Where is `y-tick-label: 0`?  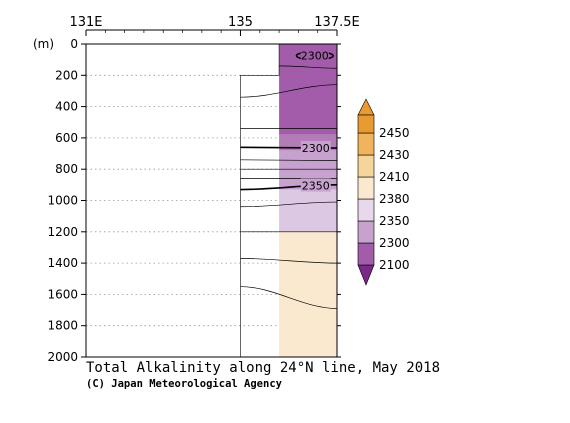
y-tick-label: 0 is located at coordinates (74, 44).